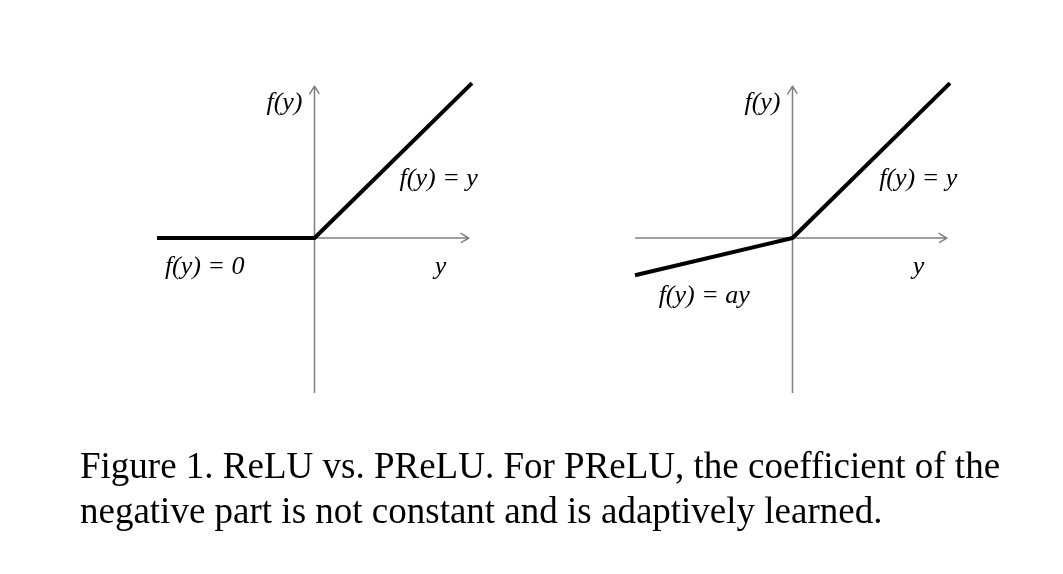 The image size is (1063, 574). Describe the element at coordinates (204, 265) in the screenshot. I see `text: f(y) = 0` at that location.